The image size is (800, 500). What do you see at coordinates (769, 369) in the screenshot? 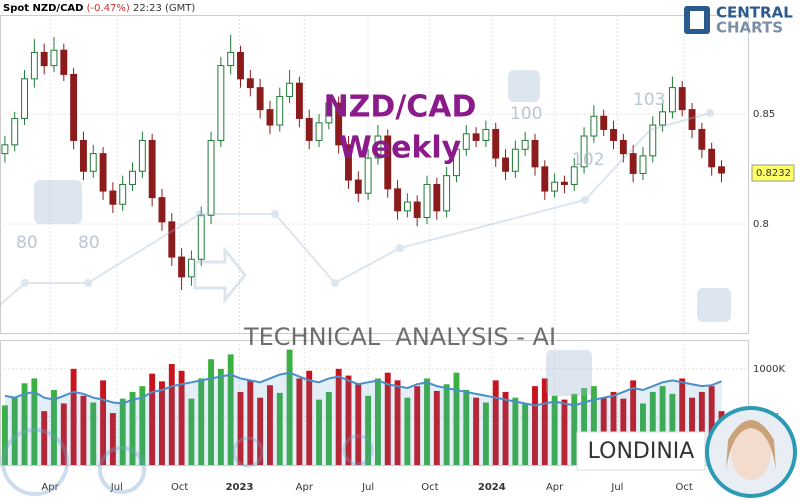
I see `y-tick-label: 1000K` at bounding box center [769, 369].